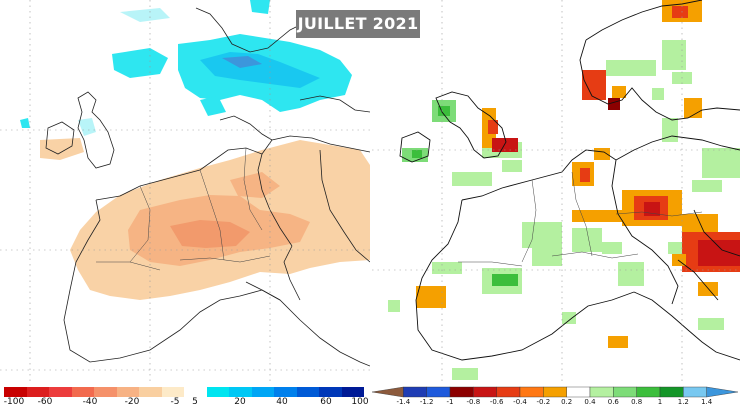 The image size is (740, 408). What do you see at coordinates (175, 402) in the screenshot?
I see `precip-tick-label: -5` at bounding box center [175, 402].